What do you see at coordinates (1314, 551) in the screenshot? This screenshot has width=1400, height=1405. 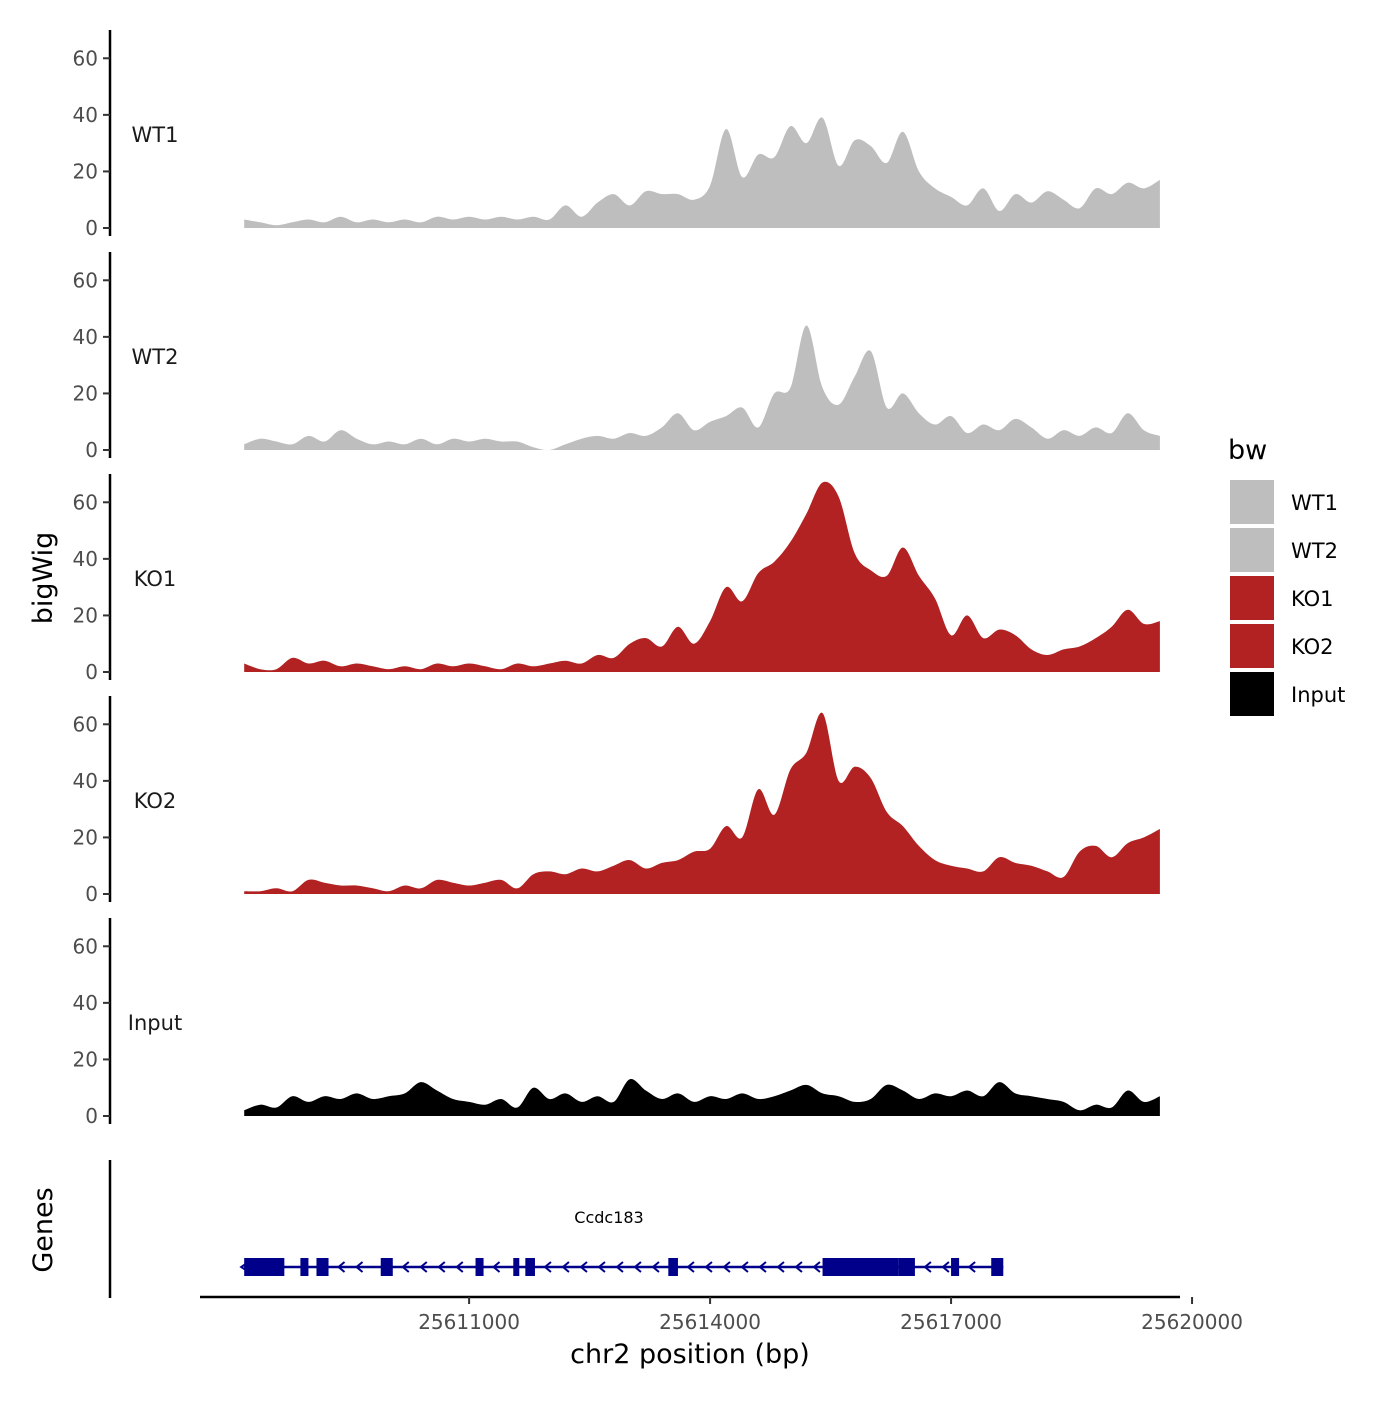 I see `legend-label-wt2: WT2` at bounding box center [1314, 551].